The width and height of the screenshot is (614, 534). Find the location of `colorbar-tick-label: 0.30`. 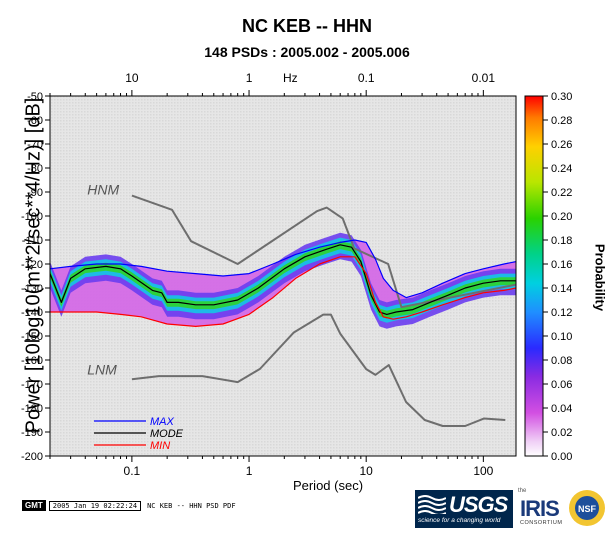

colorbar-tick-label: 0.30 is located at coordinates (561, 97).